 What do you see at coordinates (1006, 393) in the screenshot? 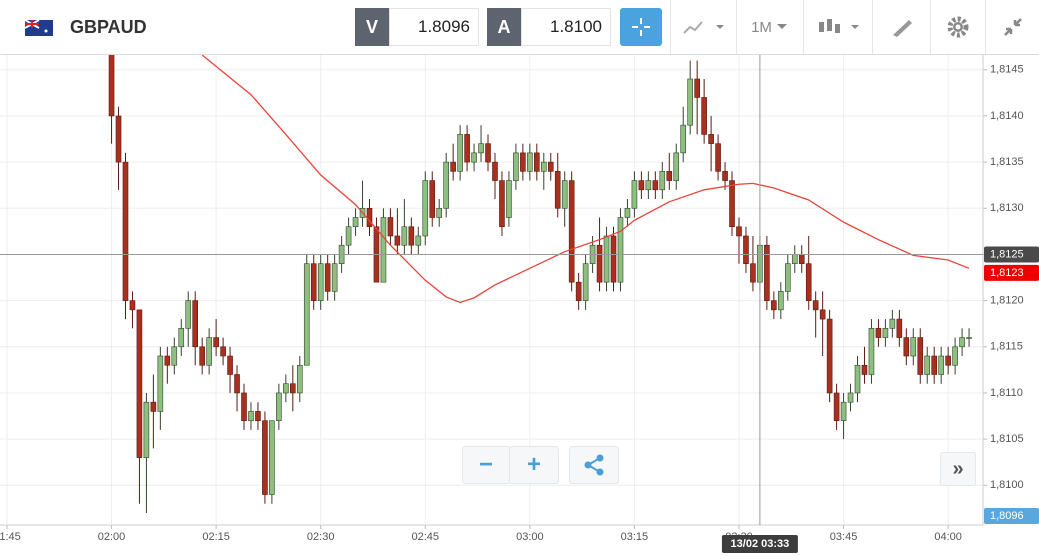
I see `y-tick-label: 1,8110` at bounding box center [1006, 393].